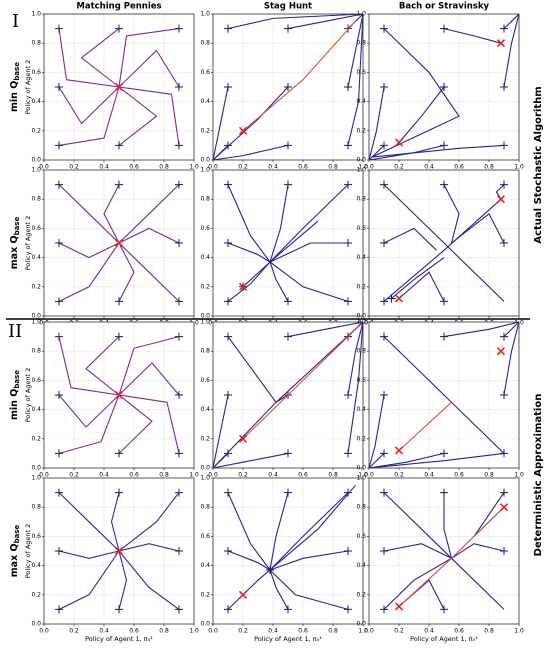 This screenshot has width=550, height=652. What do you see at coordinates (15, 395) in the screenshot?
I see `row-label: min Qbase` at bounding box center [15, 395].